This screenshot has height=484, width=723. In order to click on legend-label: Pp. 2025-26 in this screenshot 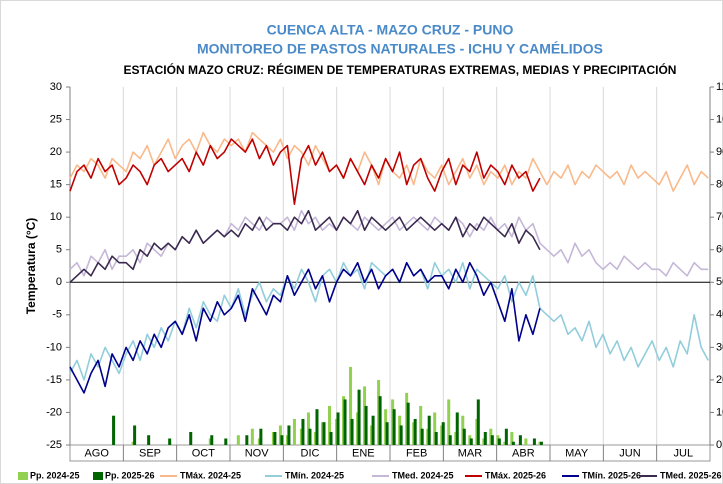, I will do `click(130, 475)`.